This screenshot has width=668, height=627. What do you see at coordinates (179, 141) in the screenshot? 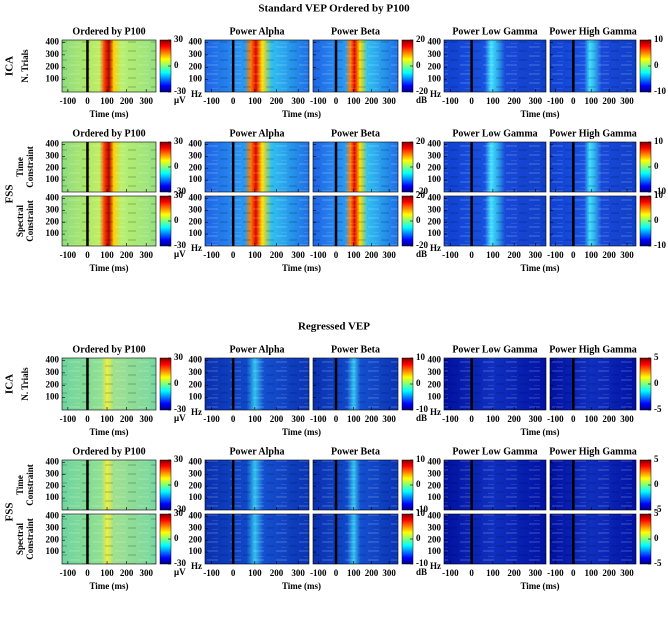
I see `colorbar-tick-label: 30` at bounding box center [179, 141].